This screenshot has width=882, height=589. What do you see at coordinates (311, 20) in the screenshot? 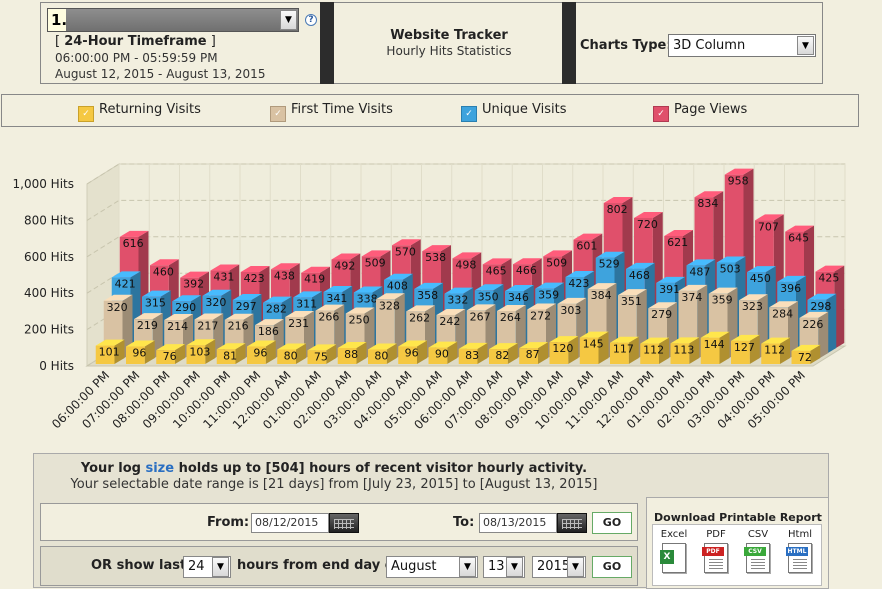
I see `help-icon: ?` at bounding box center [311, 20].